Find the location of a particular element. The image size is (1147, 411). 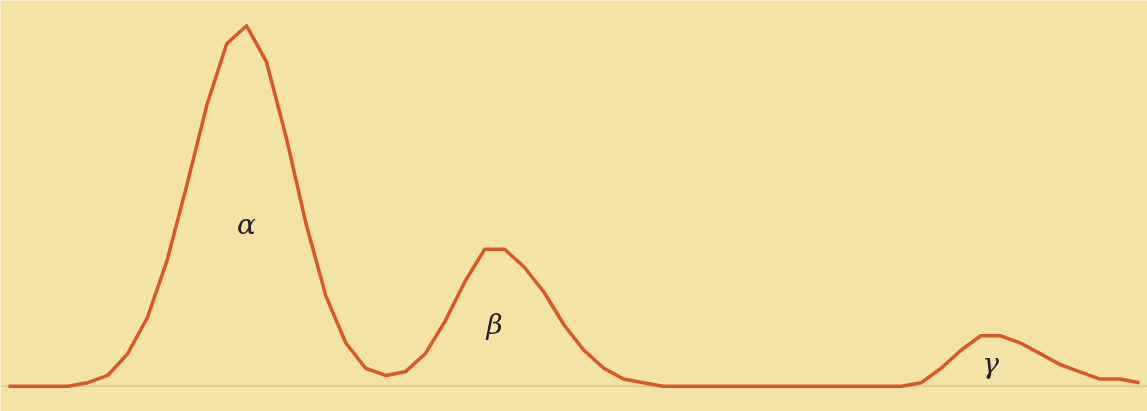

annotation: β is located at coordinates (494, 325).